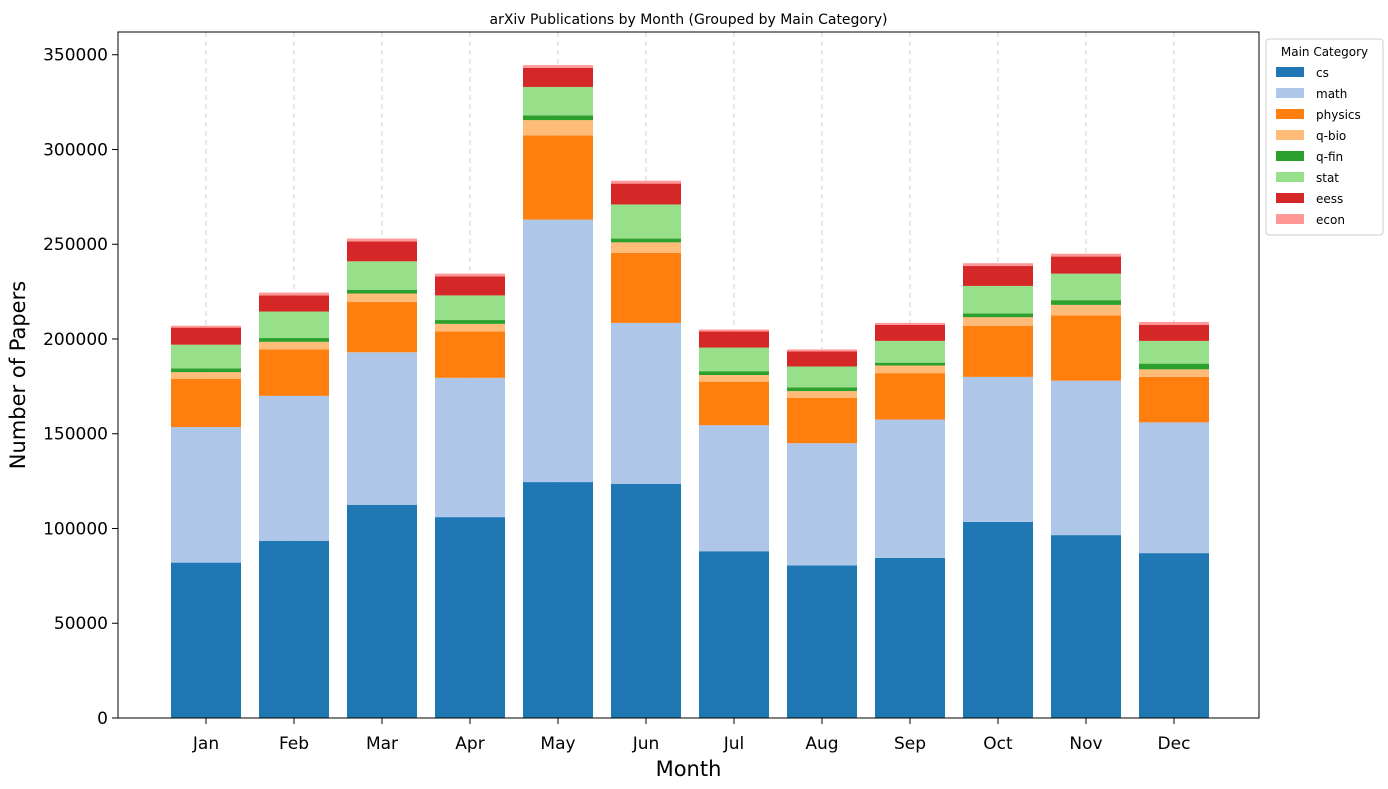 The width and height of the screenshot is (1388, 789). What do you see at coordinates (1327, 178) in the screenshot?
I see `legend-label-stat: stat` at bounding box center [1327, 178].